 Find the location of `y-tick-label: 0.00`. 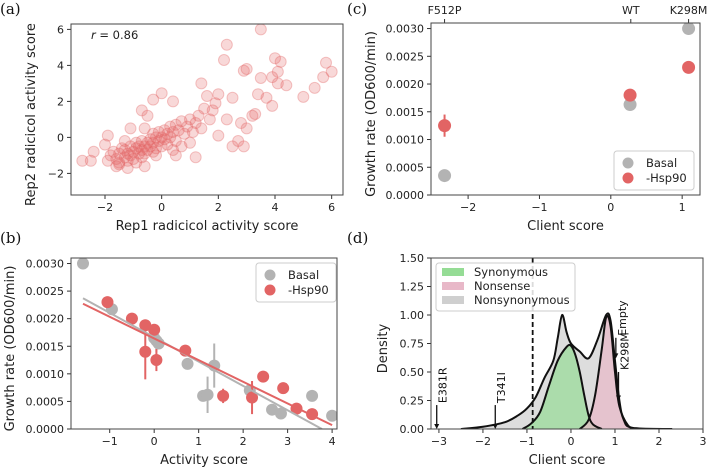

y-tick-label: 0.00 is located at coordinates (412, 429).